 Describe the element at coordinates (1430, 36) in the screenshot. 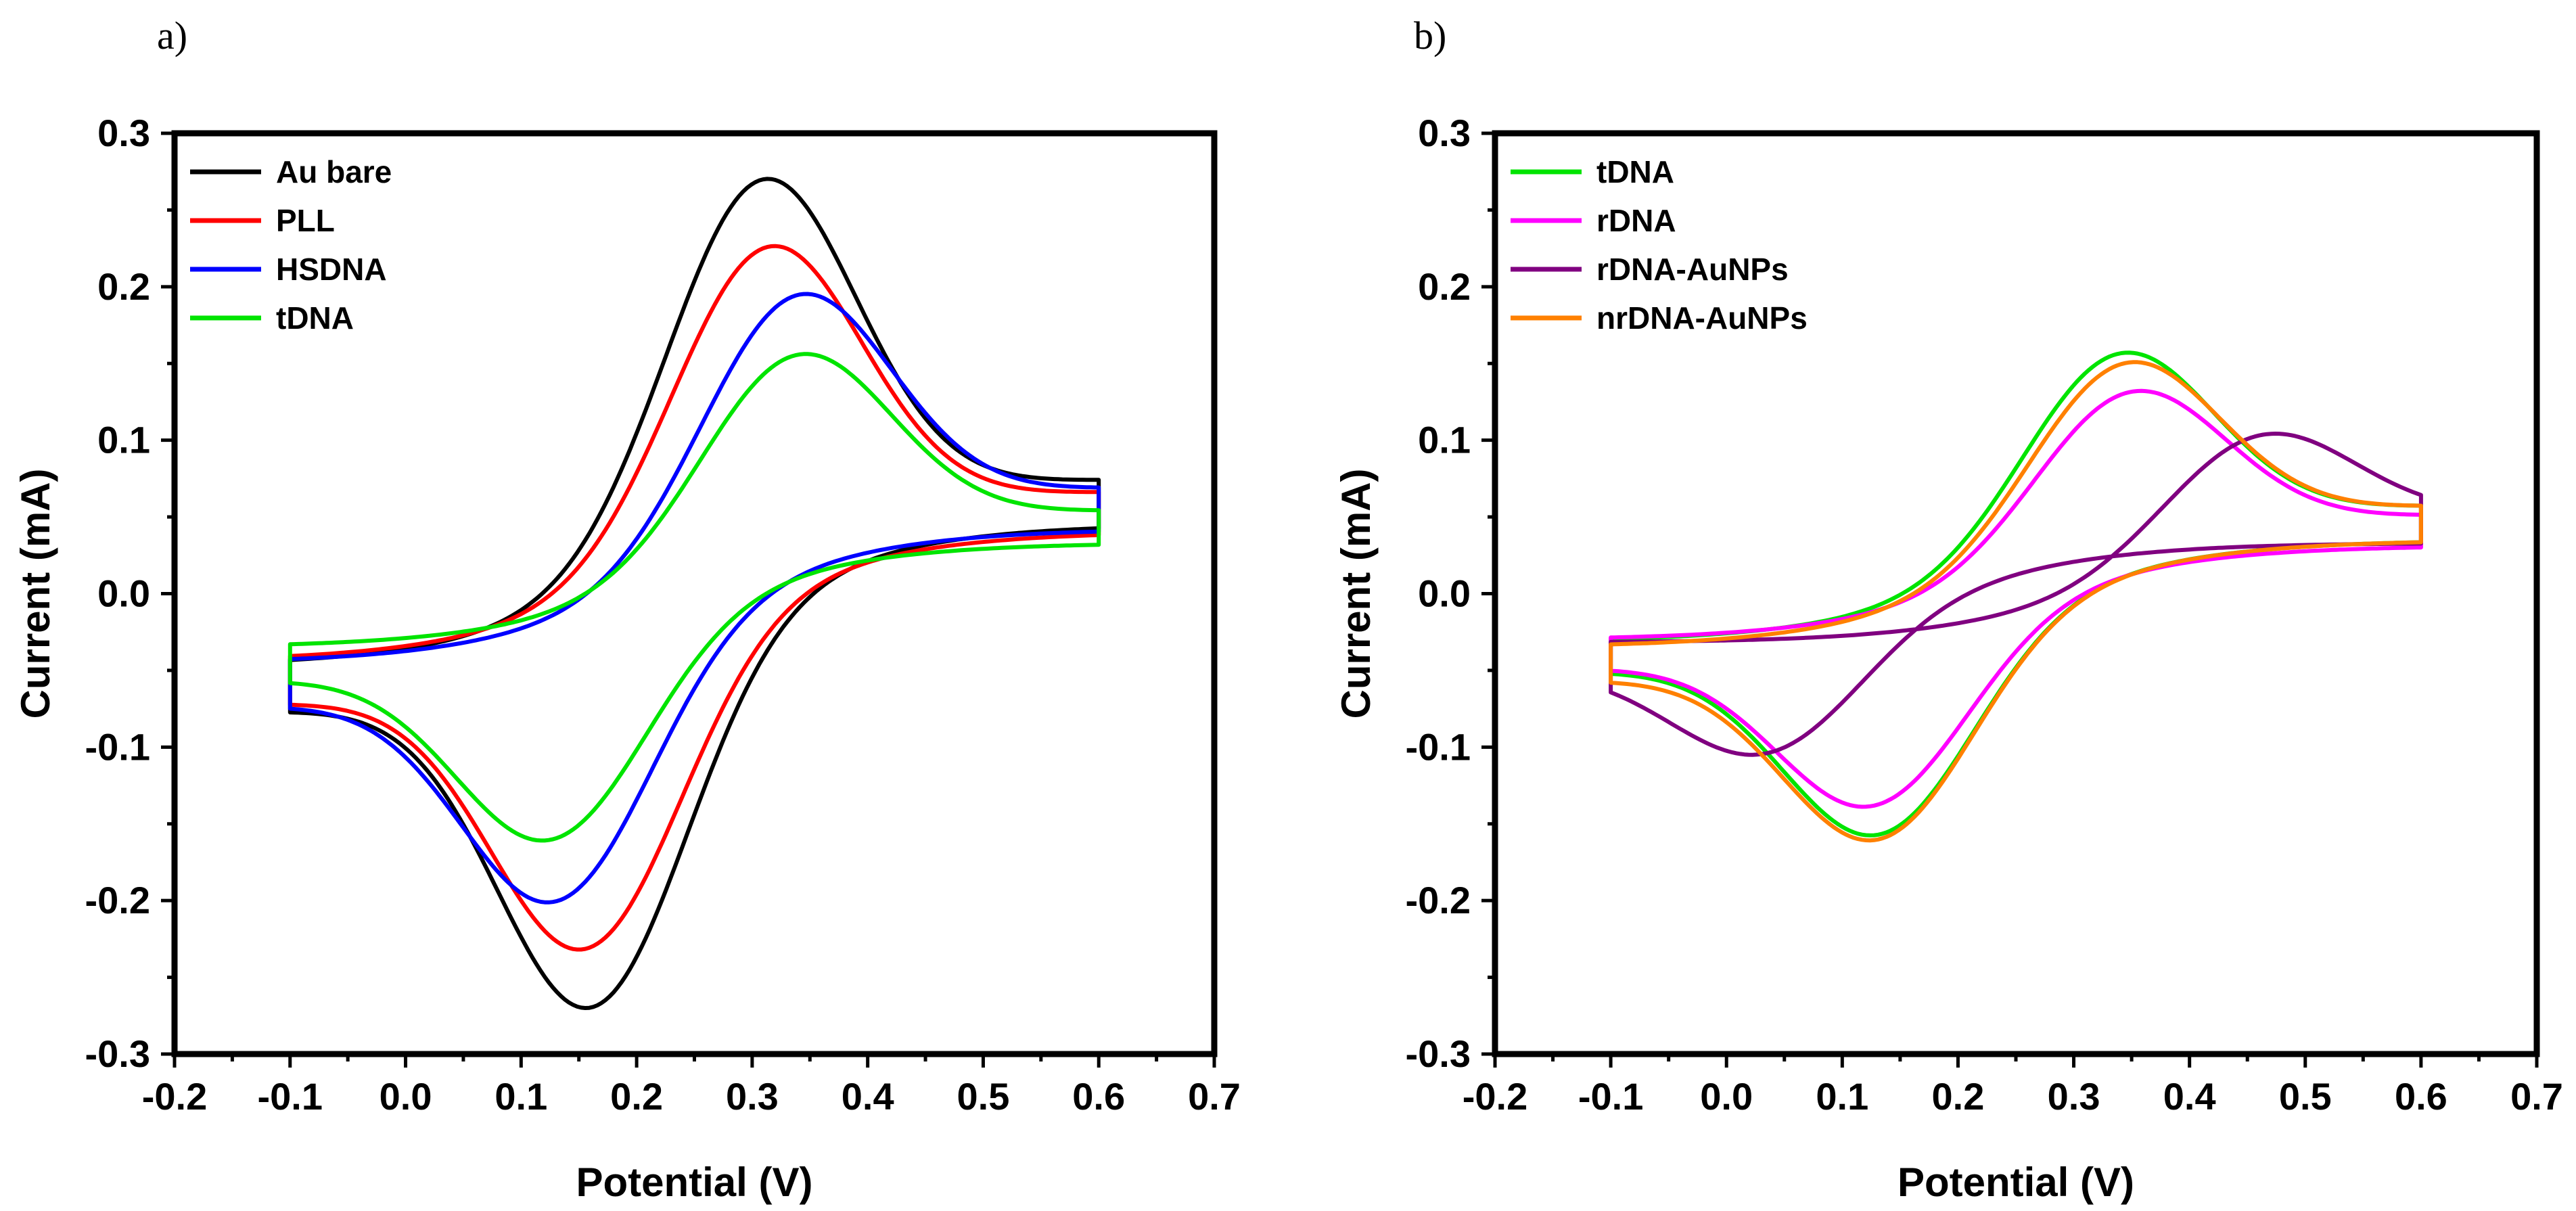

I see `panel-label: b)` at that location.